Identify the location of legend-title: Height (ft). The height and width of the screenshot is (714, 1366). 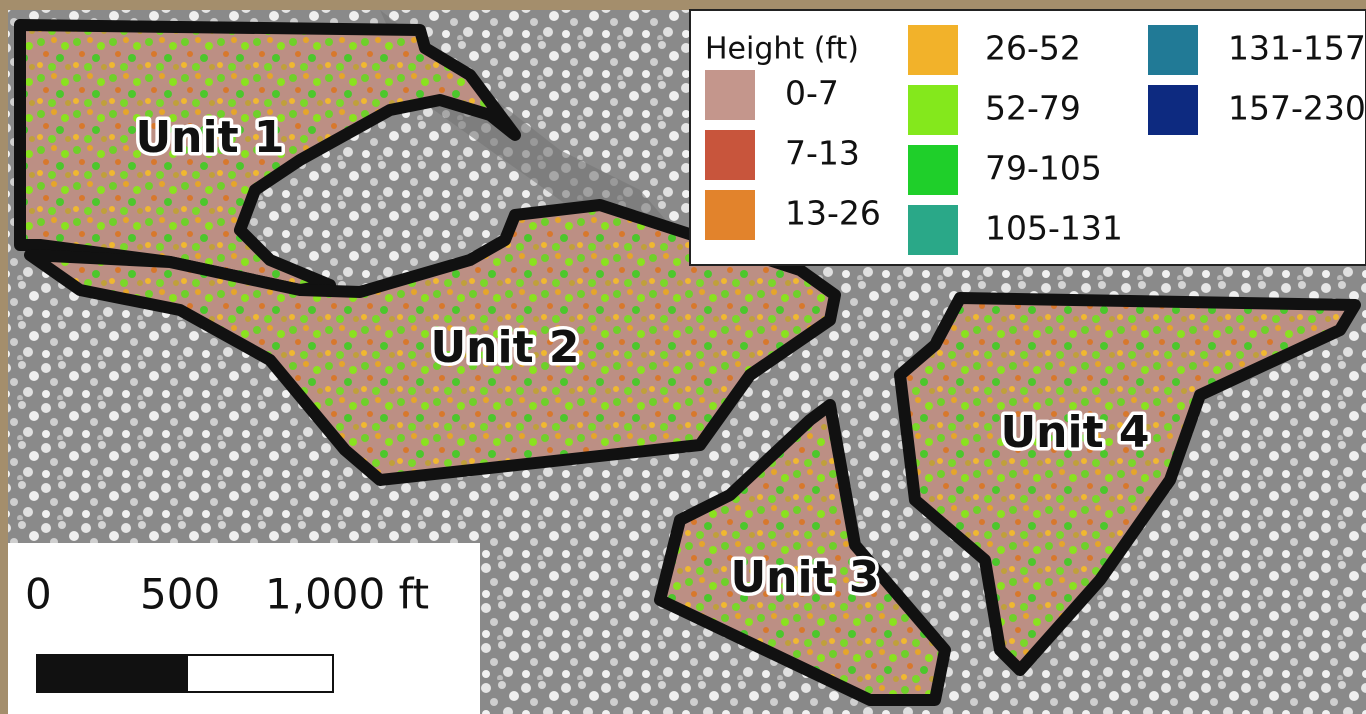
(782, 49).